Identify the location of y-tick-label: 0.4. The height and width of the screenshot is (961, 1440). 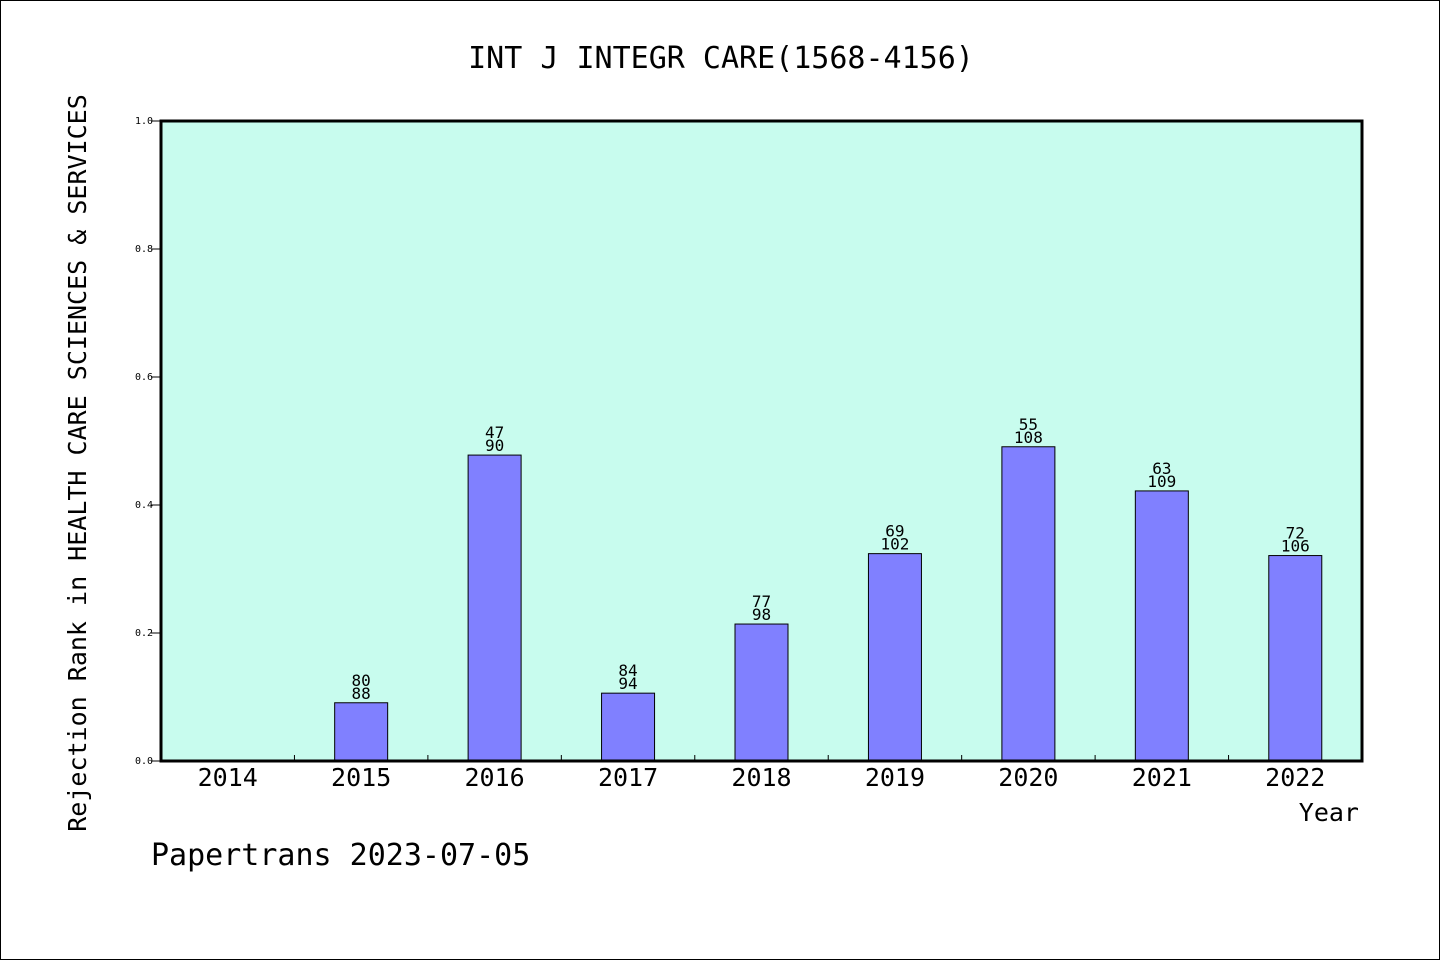
(144, 505).